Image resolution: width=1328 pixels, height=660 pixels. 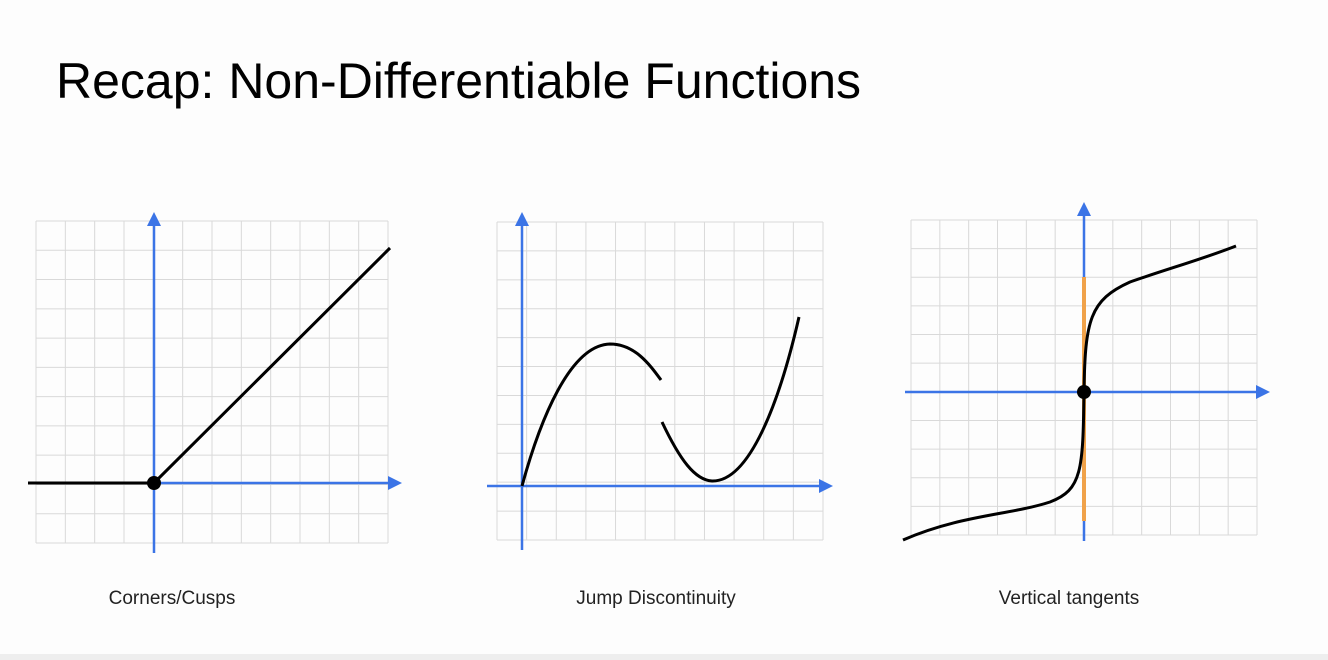 I want to click on vertical-tangent-diagram, so click(x=1086, y=372).